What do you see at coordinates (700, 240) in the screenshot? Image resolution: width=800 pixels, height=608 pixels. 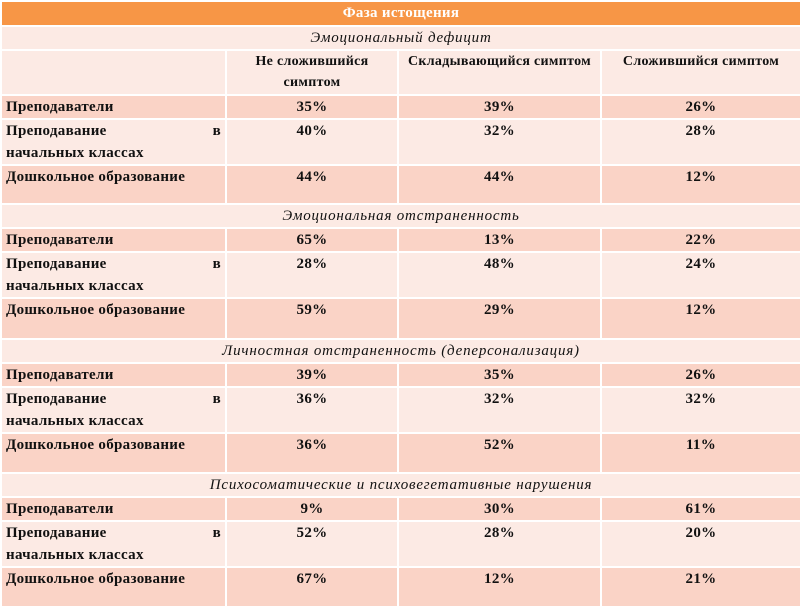 I see `value-cell: 22%` at bounding box center [700, 240].